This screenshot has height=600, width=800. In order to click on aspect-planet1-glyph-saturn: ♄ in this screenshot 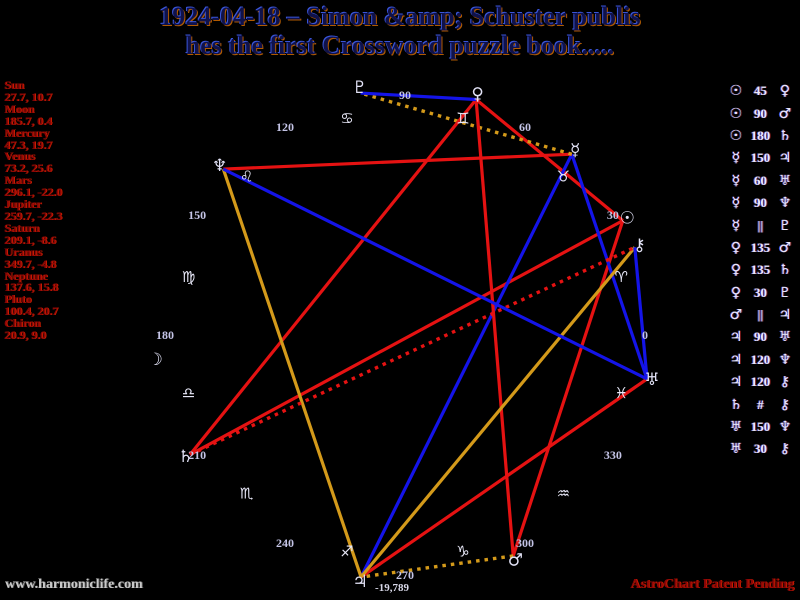, I will do `click(736, 404)`.